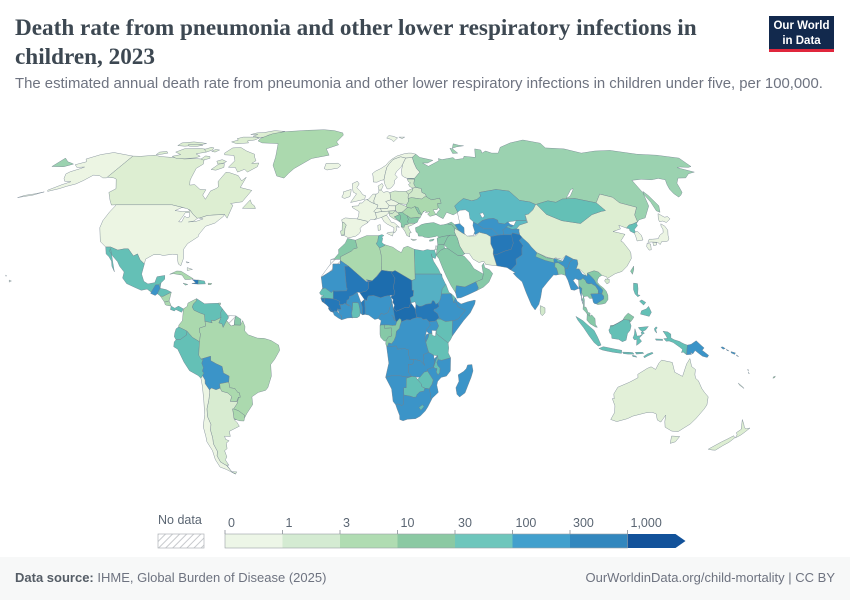 The height and width of the screenshot is (600, 850). Describe the element at coordinates (465, 523) in the screenshot. I see `svg-text: 30` at that location.